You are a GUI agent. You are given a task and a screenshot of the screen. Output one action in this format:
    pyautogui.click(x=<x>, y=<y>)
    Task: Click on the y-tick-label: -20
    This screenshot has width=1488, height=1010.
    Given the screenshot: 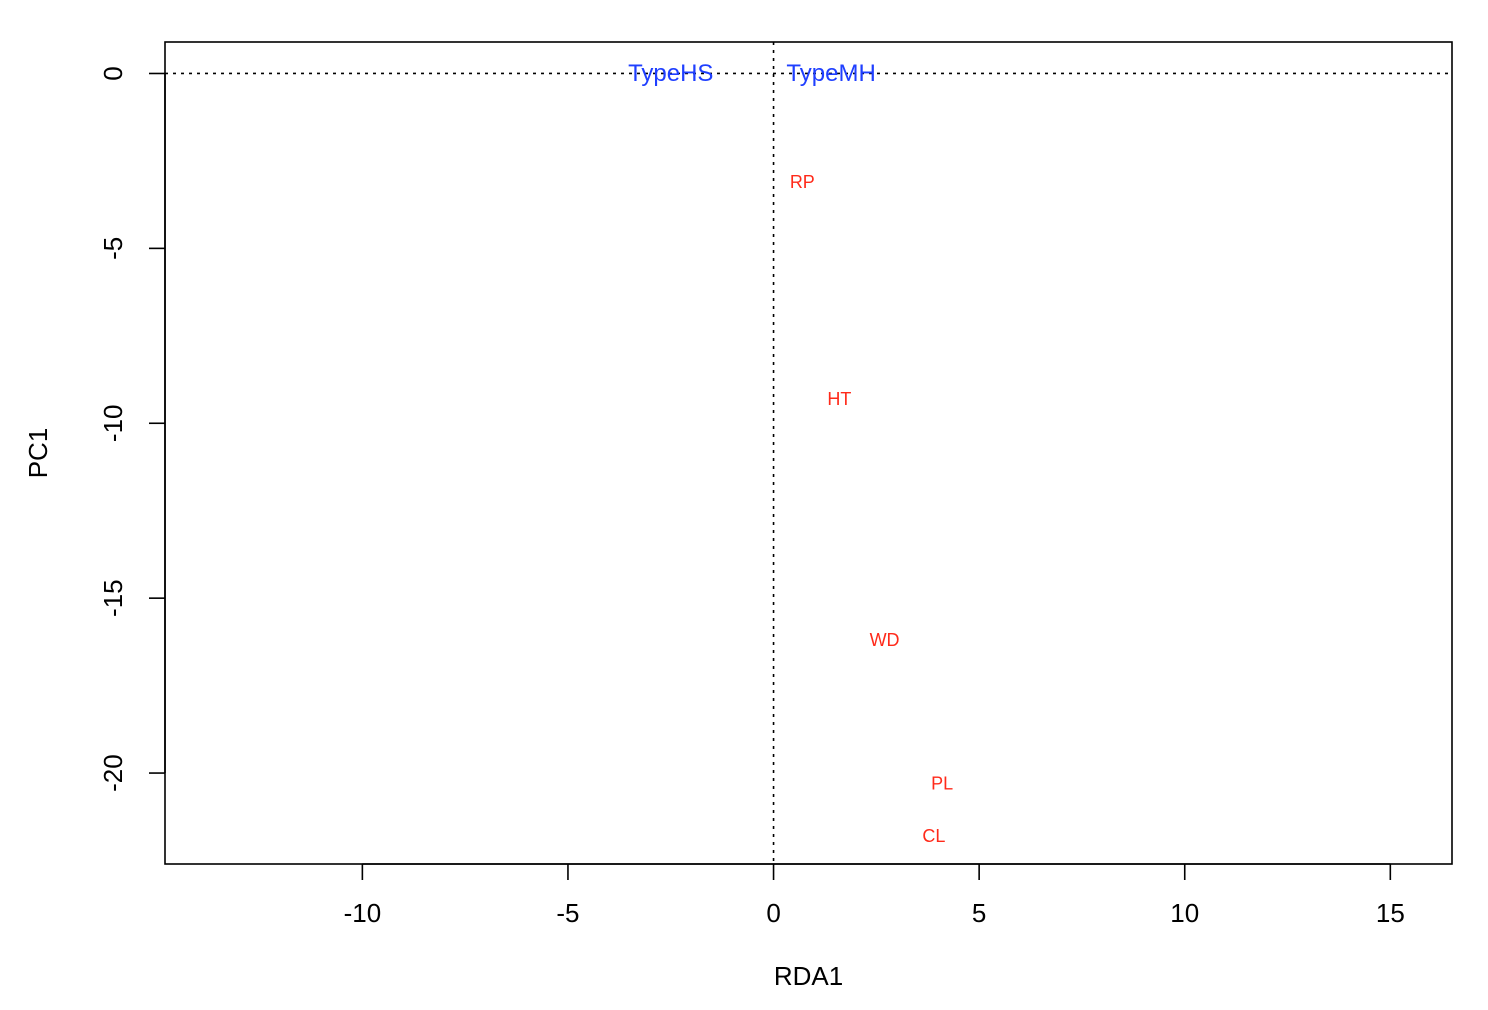 What is the action you would take?
    pyautogui.click(x=113, y=773)
    